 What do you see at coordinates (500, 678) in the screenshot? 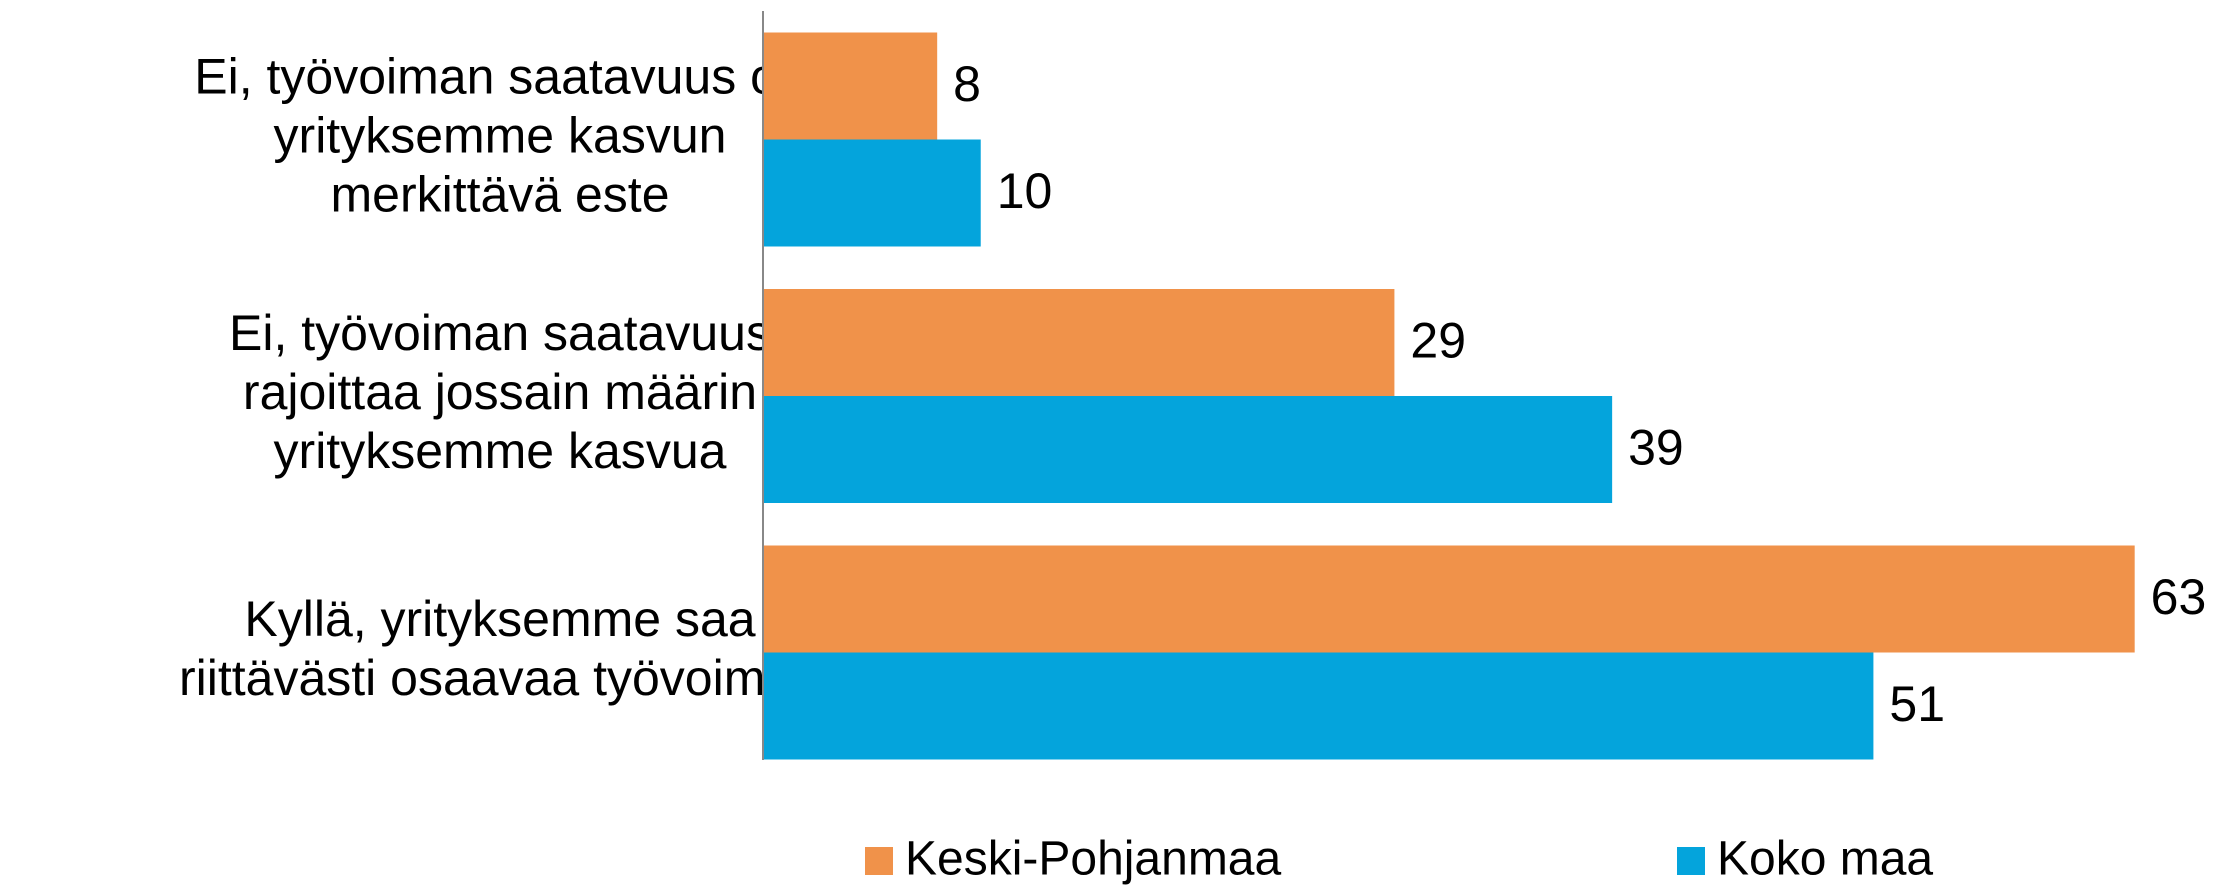
I see `category-label: riittävästi osaavaa työvoimaa` at bounding box center [500, 678].